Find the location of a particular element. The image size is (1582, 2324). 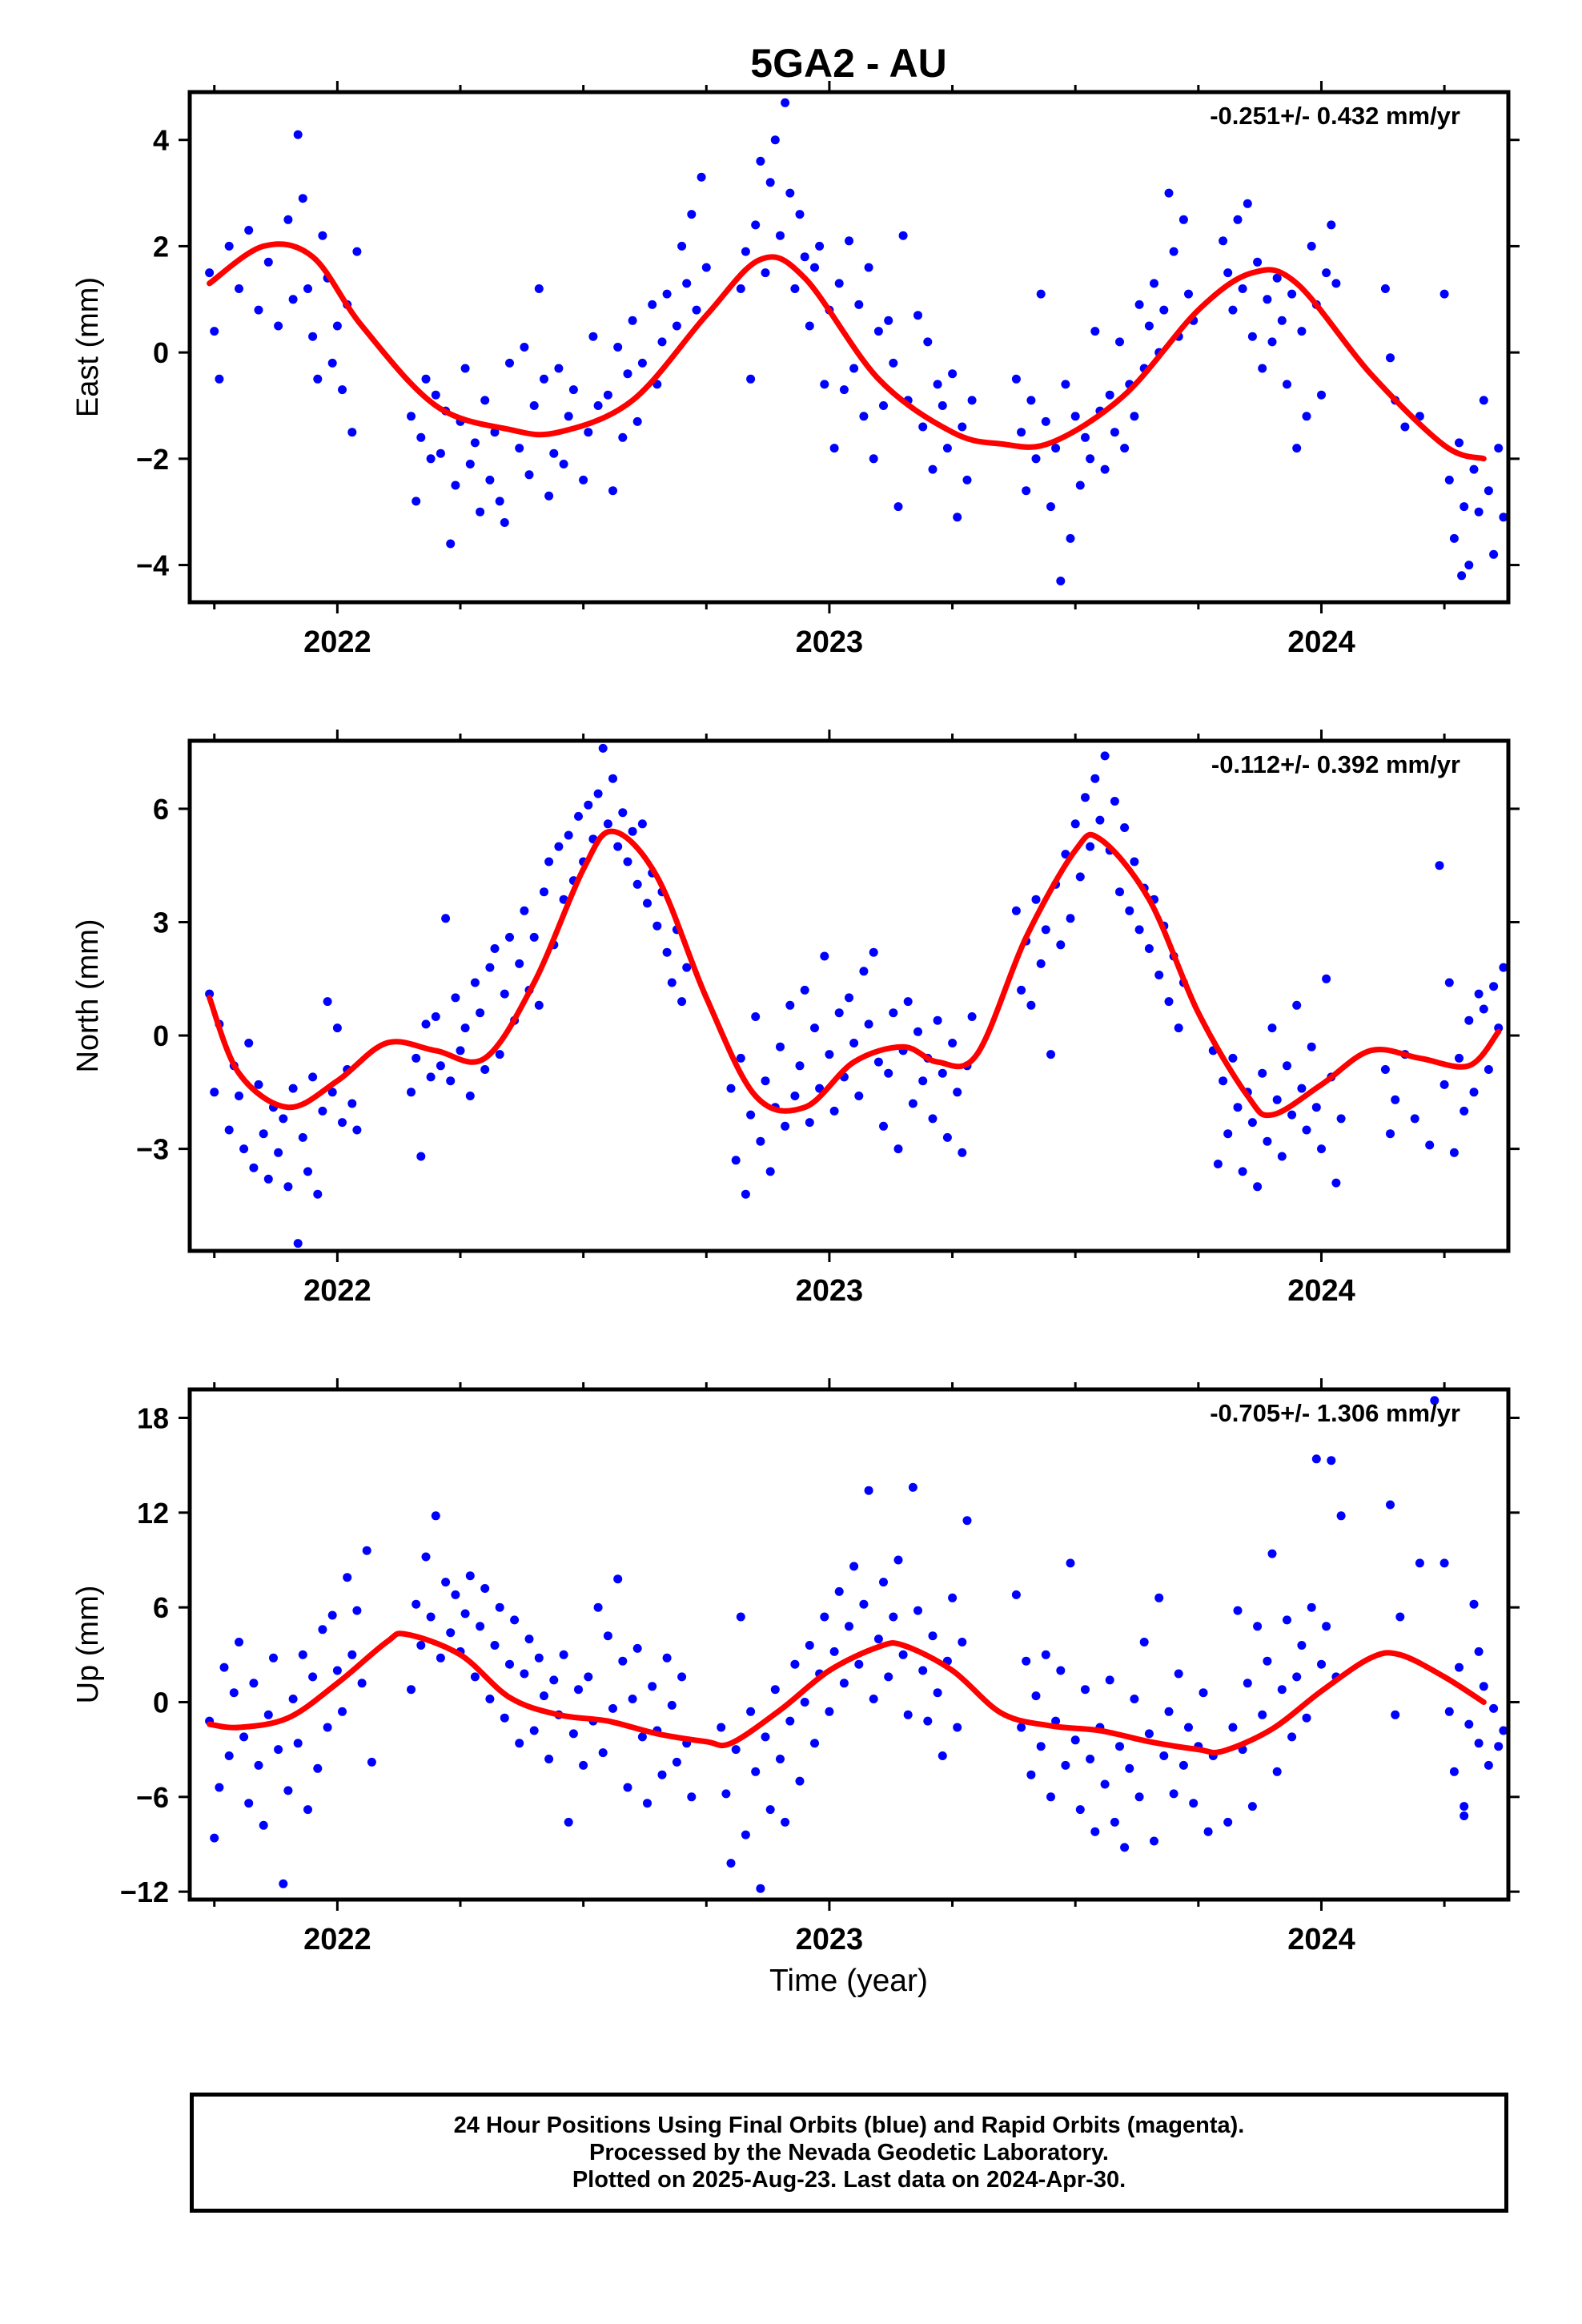

x-tick-label: 2024 is located at coordinates (1321, 642).